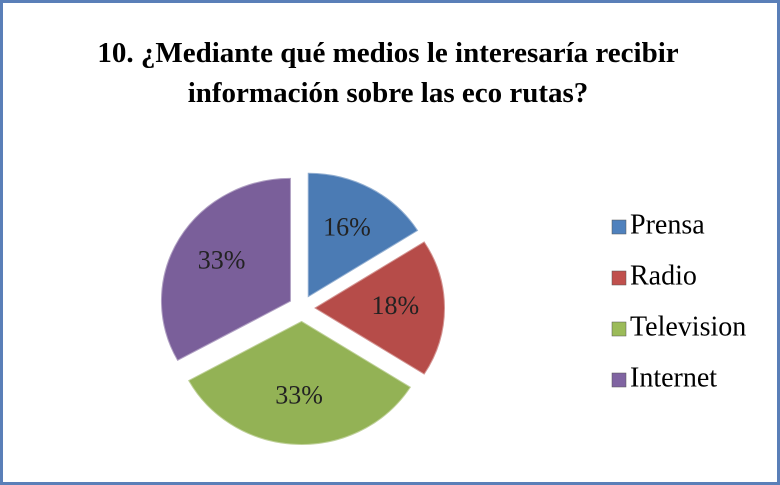 This screenshot has width=780, height=485. What do you see at coordinates (347, 226) in the screenshot?
I see `data-label: 16%` at bounding box center [347, 226].